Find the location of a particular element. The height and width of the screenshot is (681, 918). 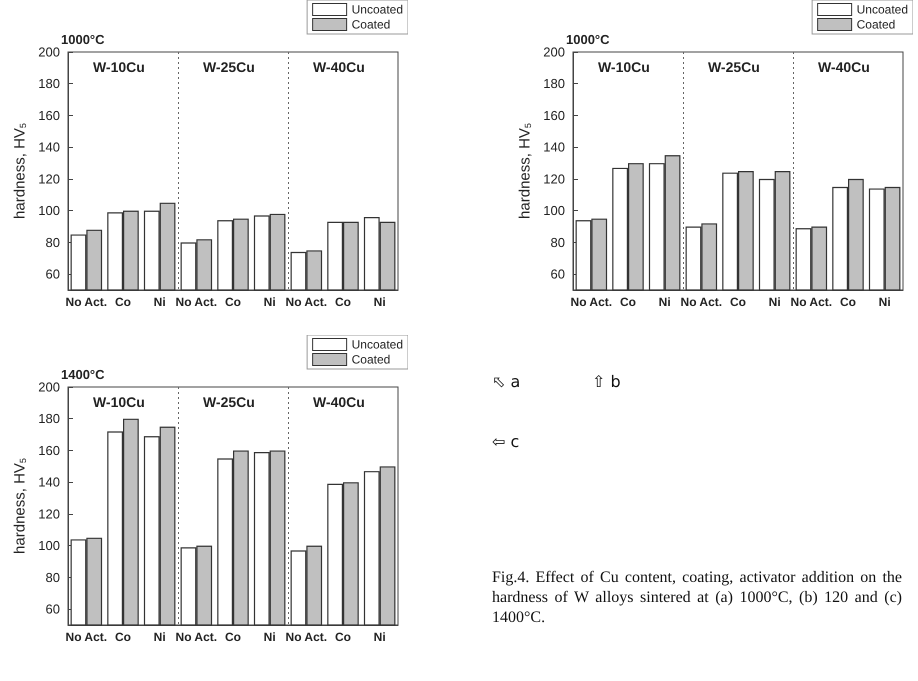

text: ⬁ a is located at coordinates (506, 381).